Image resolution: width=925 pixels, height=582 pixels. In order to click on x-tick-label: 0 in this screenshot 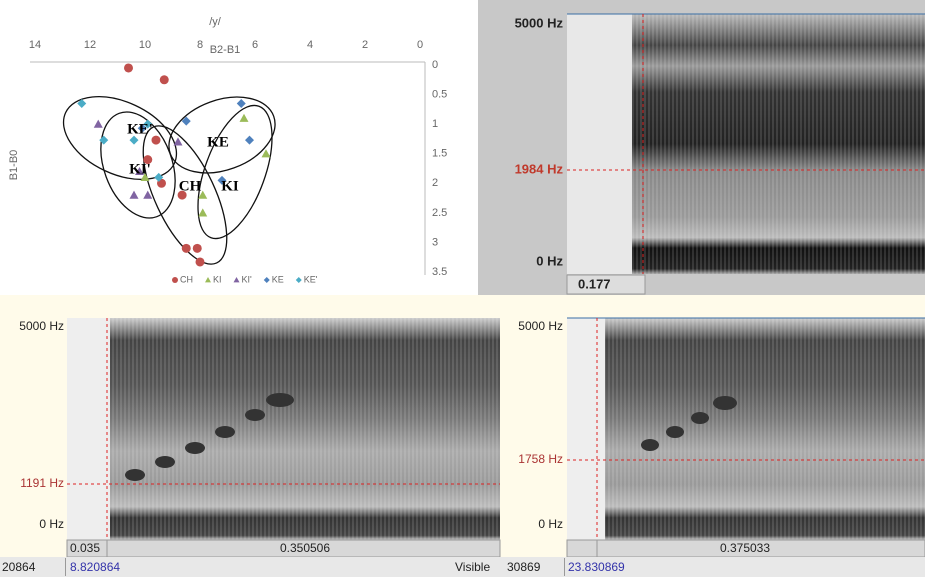, I will do `click(420, 45)`.